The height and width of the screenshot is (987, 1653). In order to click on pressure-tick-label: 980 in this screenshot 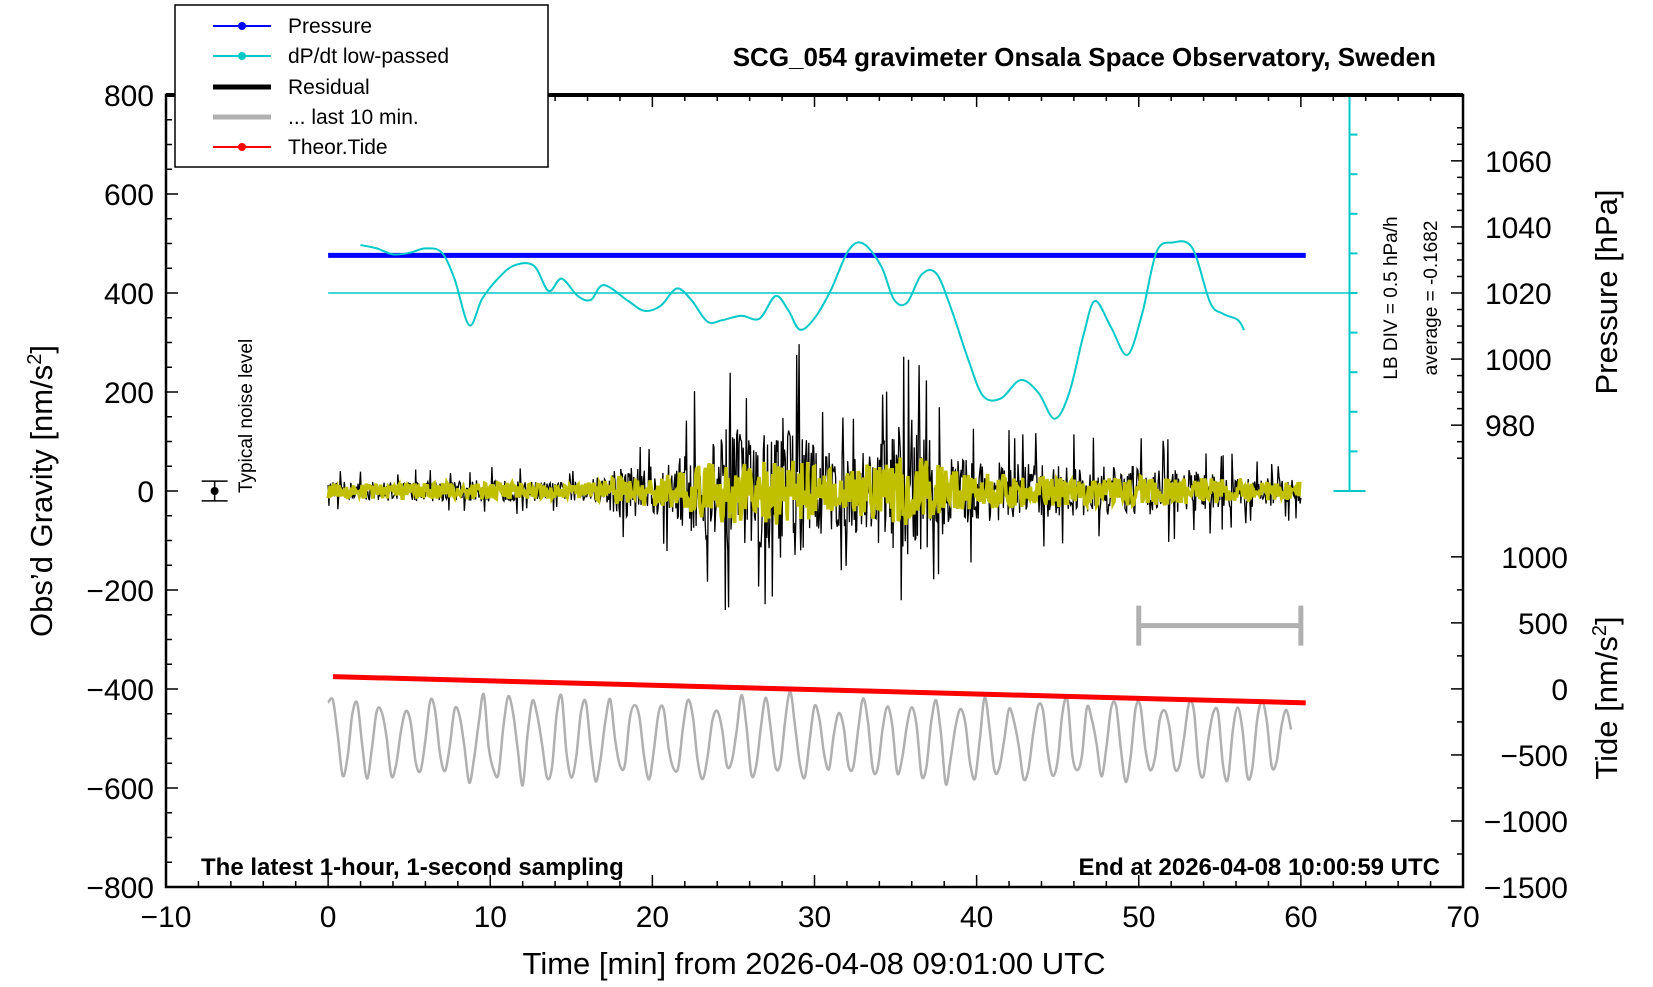, I will do `click(1510, 426)`.